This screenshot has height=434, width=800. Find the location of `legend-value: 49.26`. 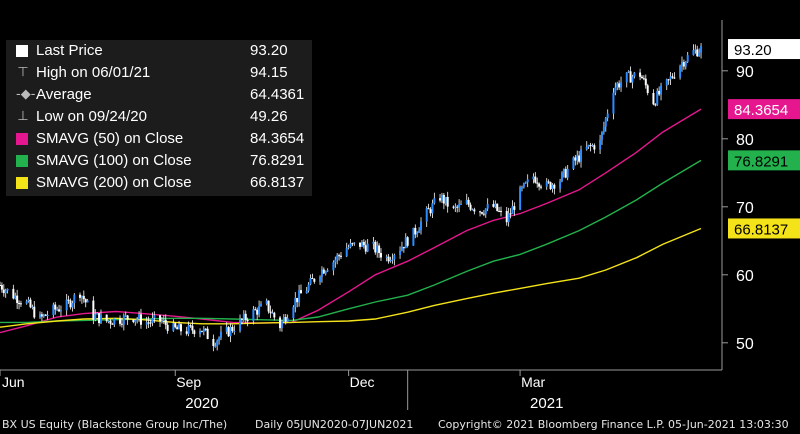

legend-value: 49.26 is located at coordinates (269, 116).